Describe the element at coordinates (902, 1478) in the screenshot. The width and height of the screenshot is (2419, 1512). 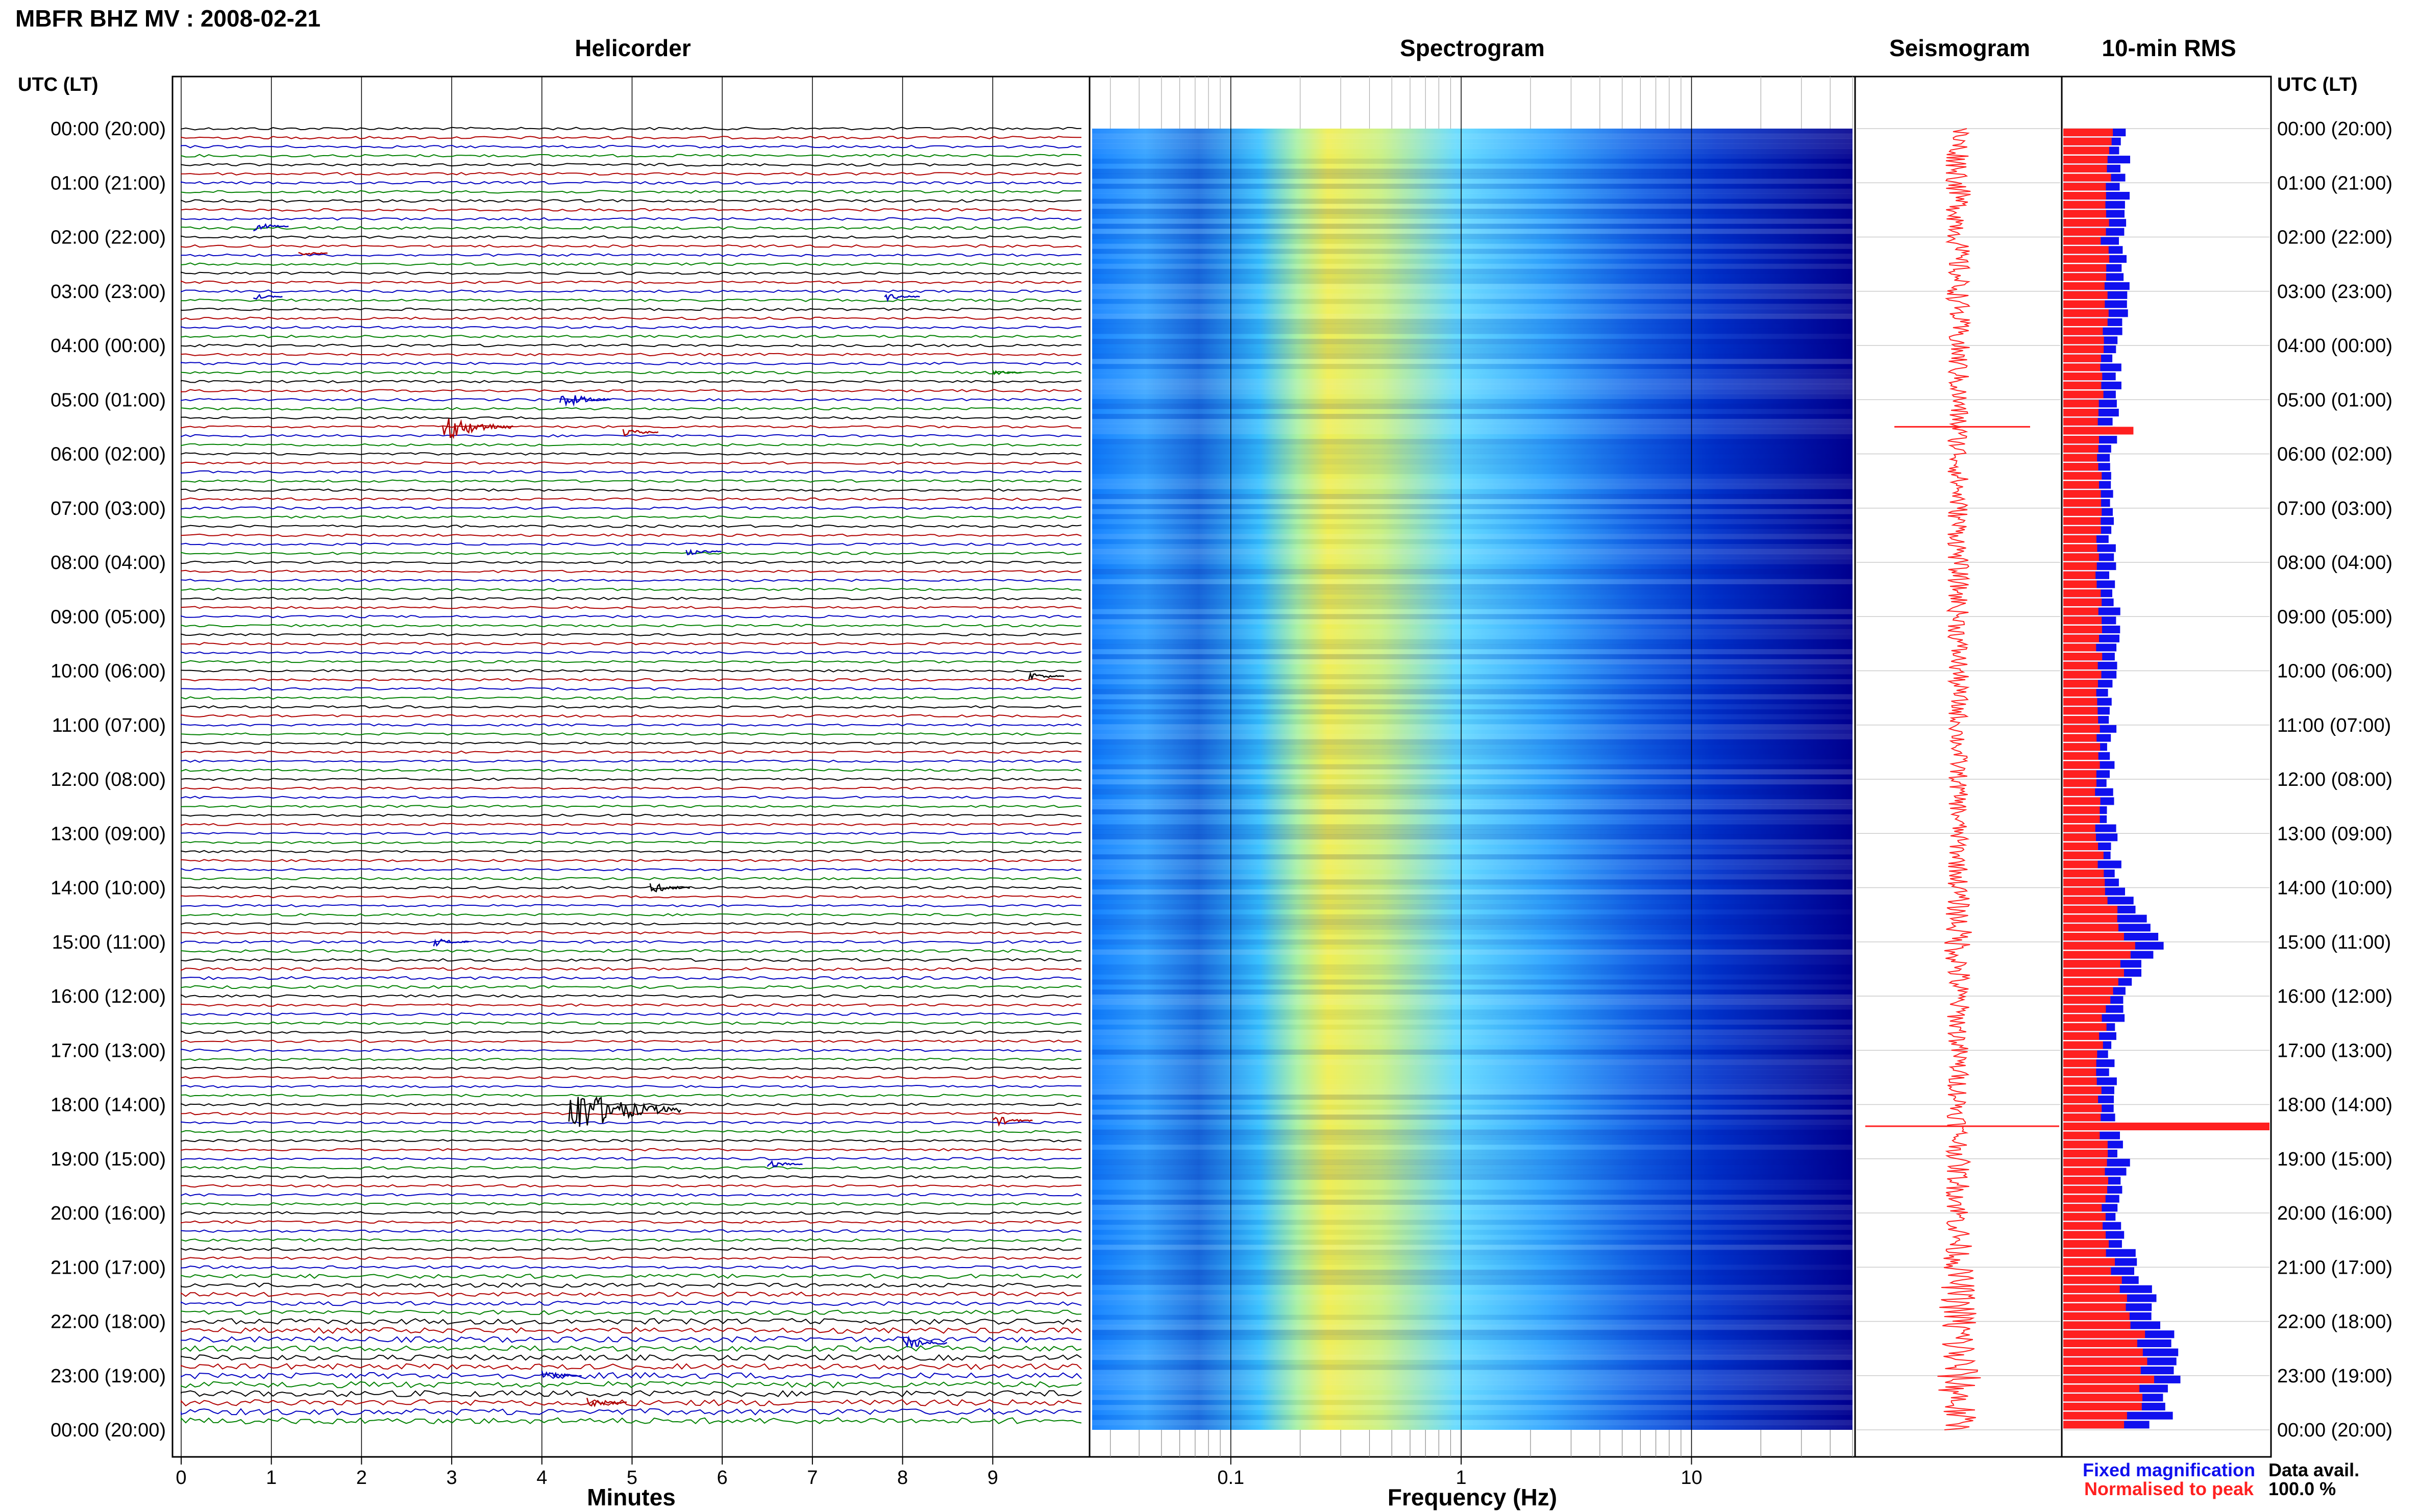
I see `minute-tick-label: 8` at that location.